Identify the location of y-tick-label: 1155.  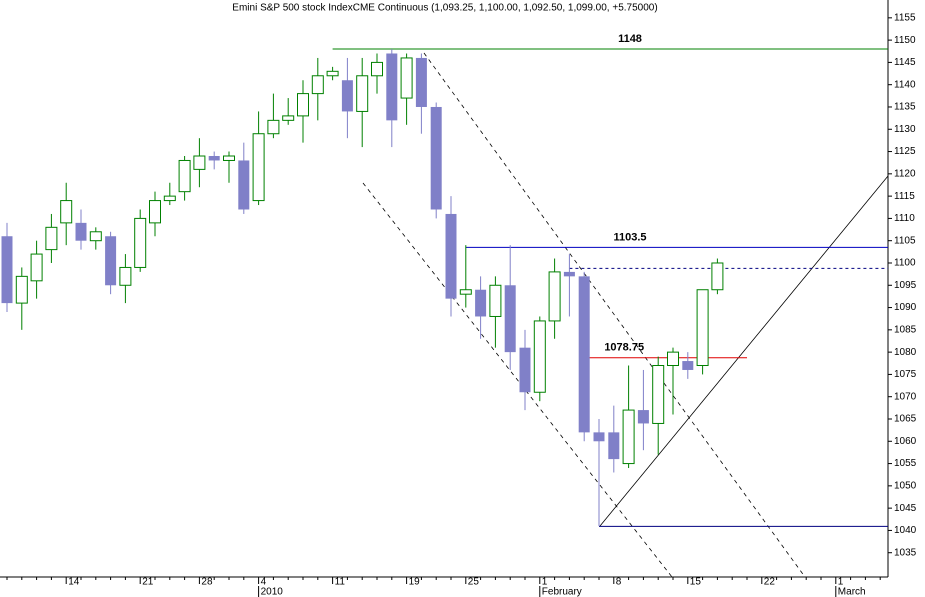
(905, 17).